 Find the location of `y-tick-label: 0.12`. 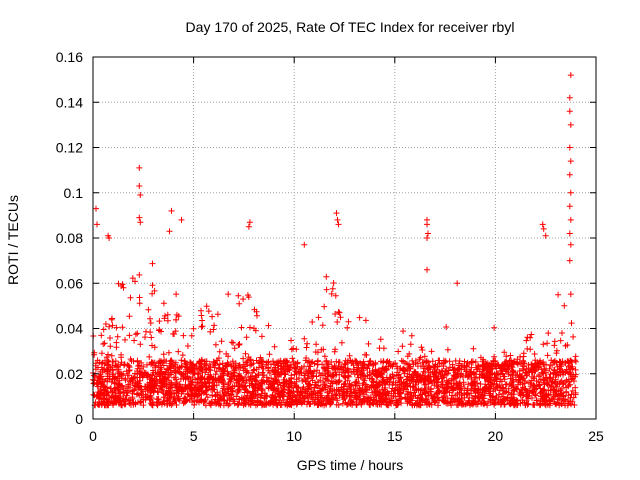

y-tick-label: 0.12 is located at coordinates (69, 148).